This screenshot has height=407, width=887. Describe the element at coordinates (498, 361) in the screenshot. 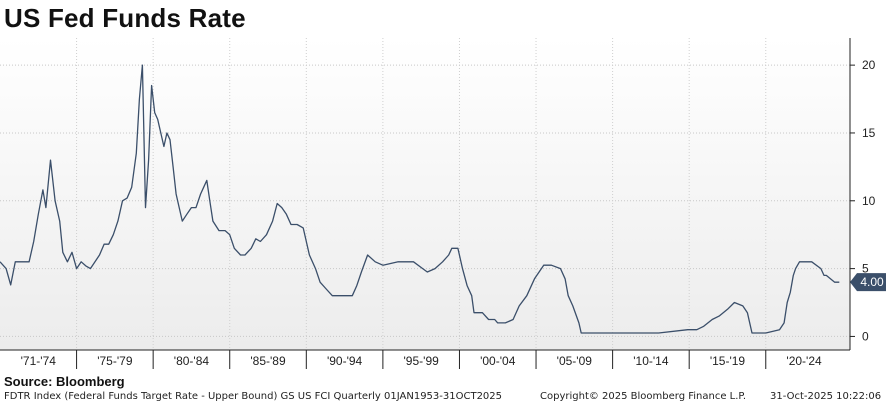

I see `x-tick-label: '00-'04` at that location.